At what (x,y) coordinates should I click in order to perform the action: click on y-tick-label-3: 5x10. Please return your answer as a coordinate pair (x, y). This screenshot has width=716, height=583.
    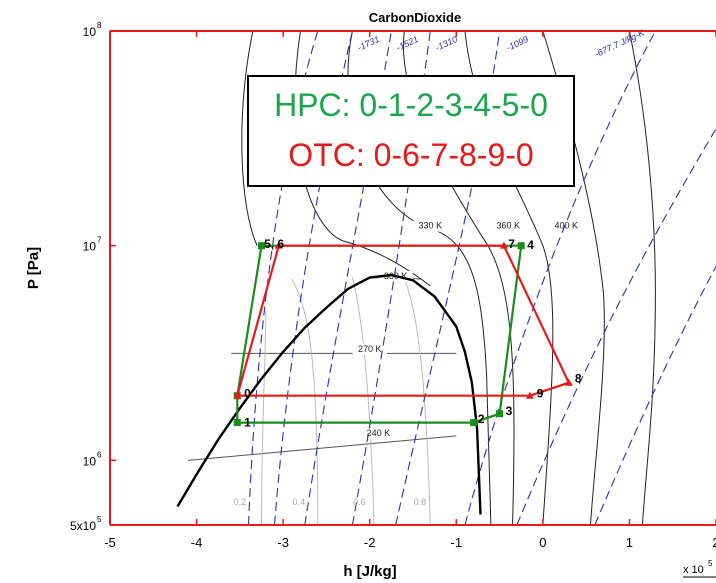
    Looking at the image, I should click on (83, 526).